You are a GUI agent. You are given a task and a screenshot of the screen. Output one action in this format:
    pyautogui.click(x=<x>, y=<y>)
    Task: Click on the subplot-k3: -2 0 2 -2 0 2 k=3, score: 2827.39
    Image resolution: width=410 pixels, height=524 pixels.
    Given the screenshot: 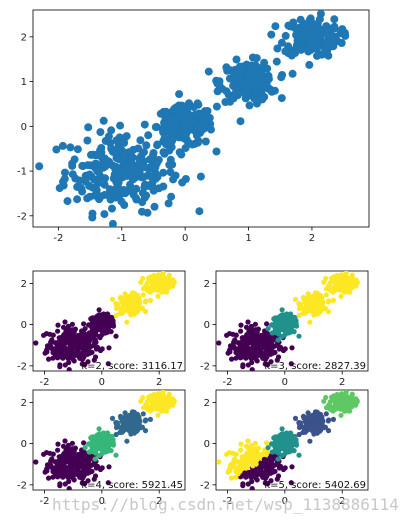 What is the action you would take?
    pyautogui.click(x=284, y=329)
    